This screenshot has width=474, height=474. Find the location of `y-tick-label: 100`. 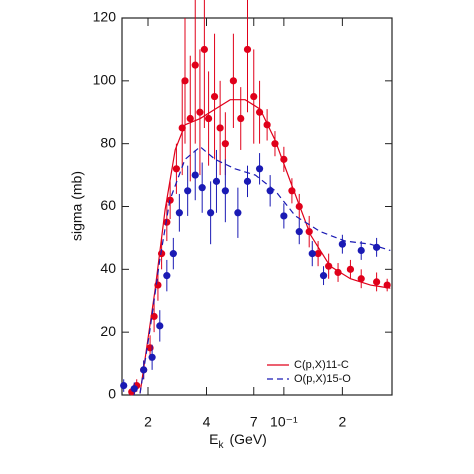

y-tick-label: 100 is located at coordinates (105, 80).